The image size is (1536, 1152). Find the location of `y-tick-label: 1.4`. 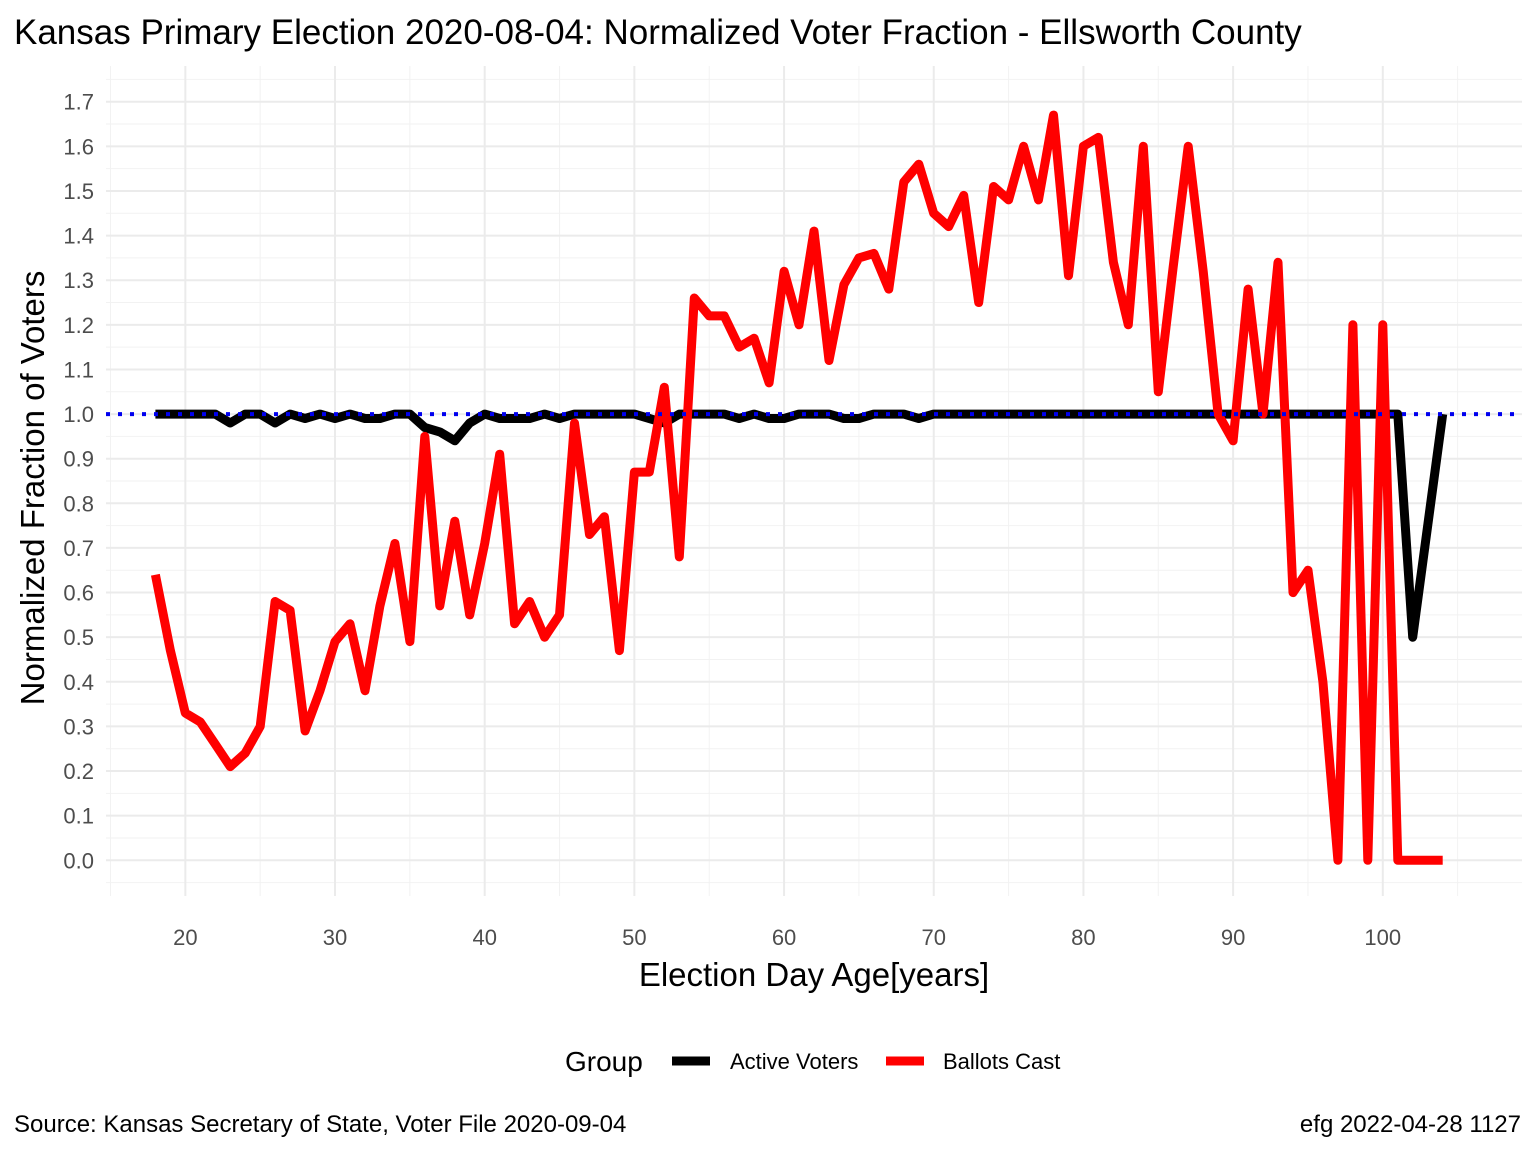

y-tick-label: 1.4 is located at coordinates (78, 236).